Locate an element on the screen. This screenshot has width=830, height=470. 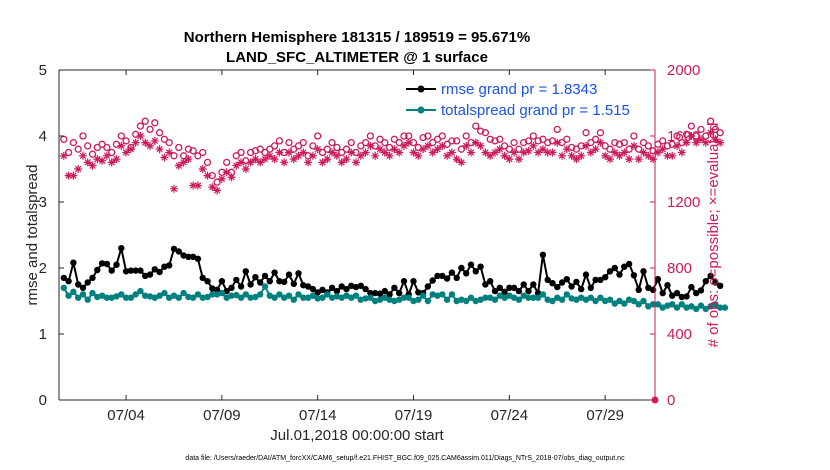
series-possible is located at coordinates (392, 151).